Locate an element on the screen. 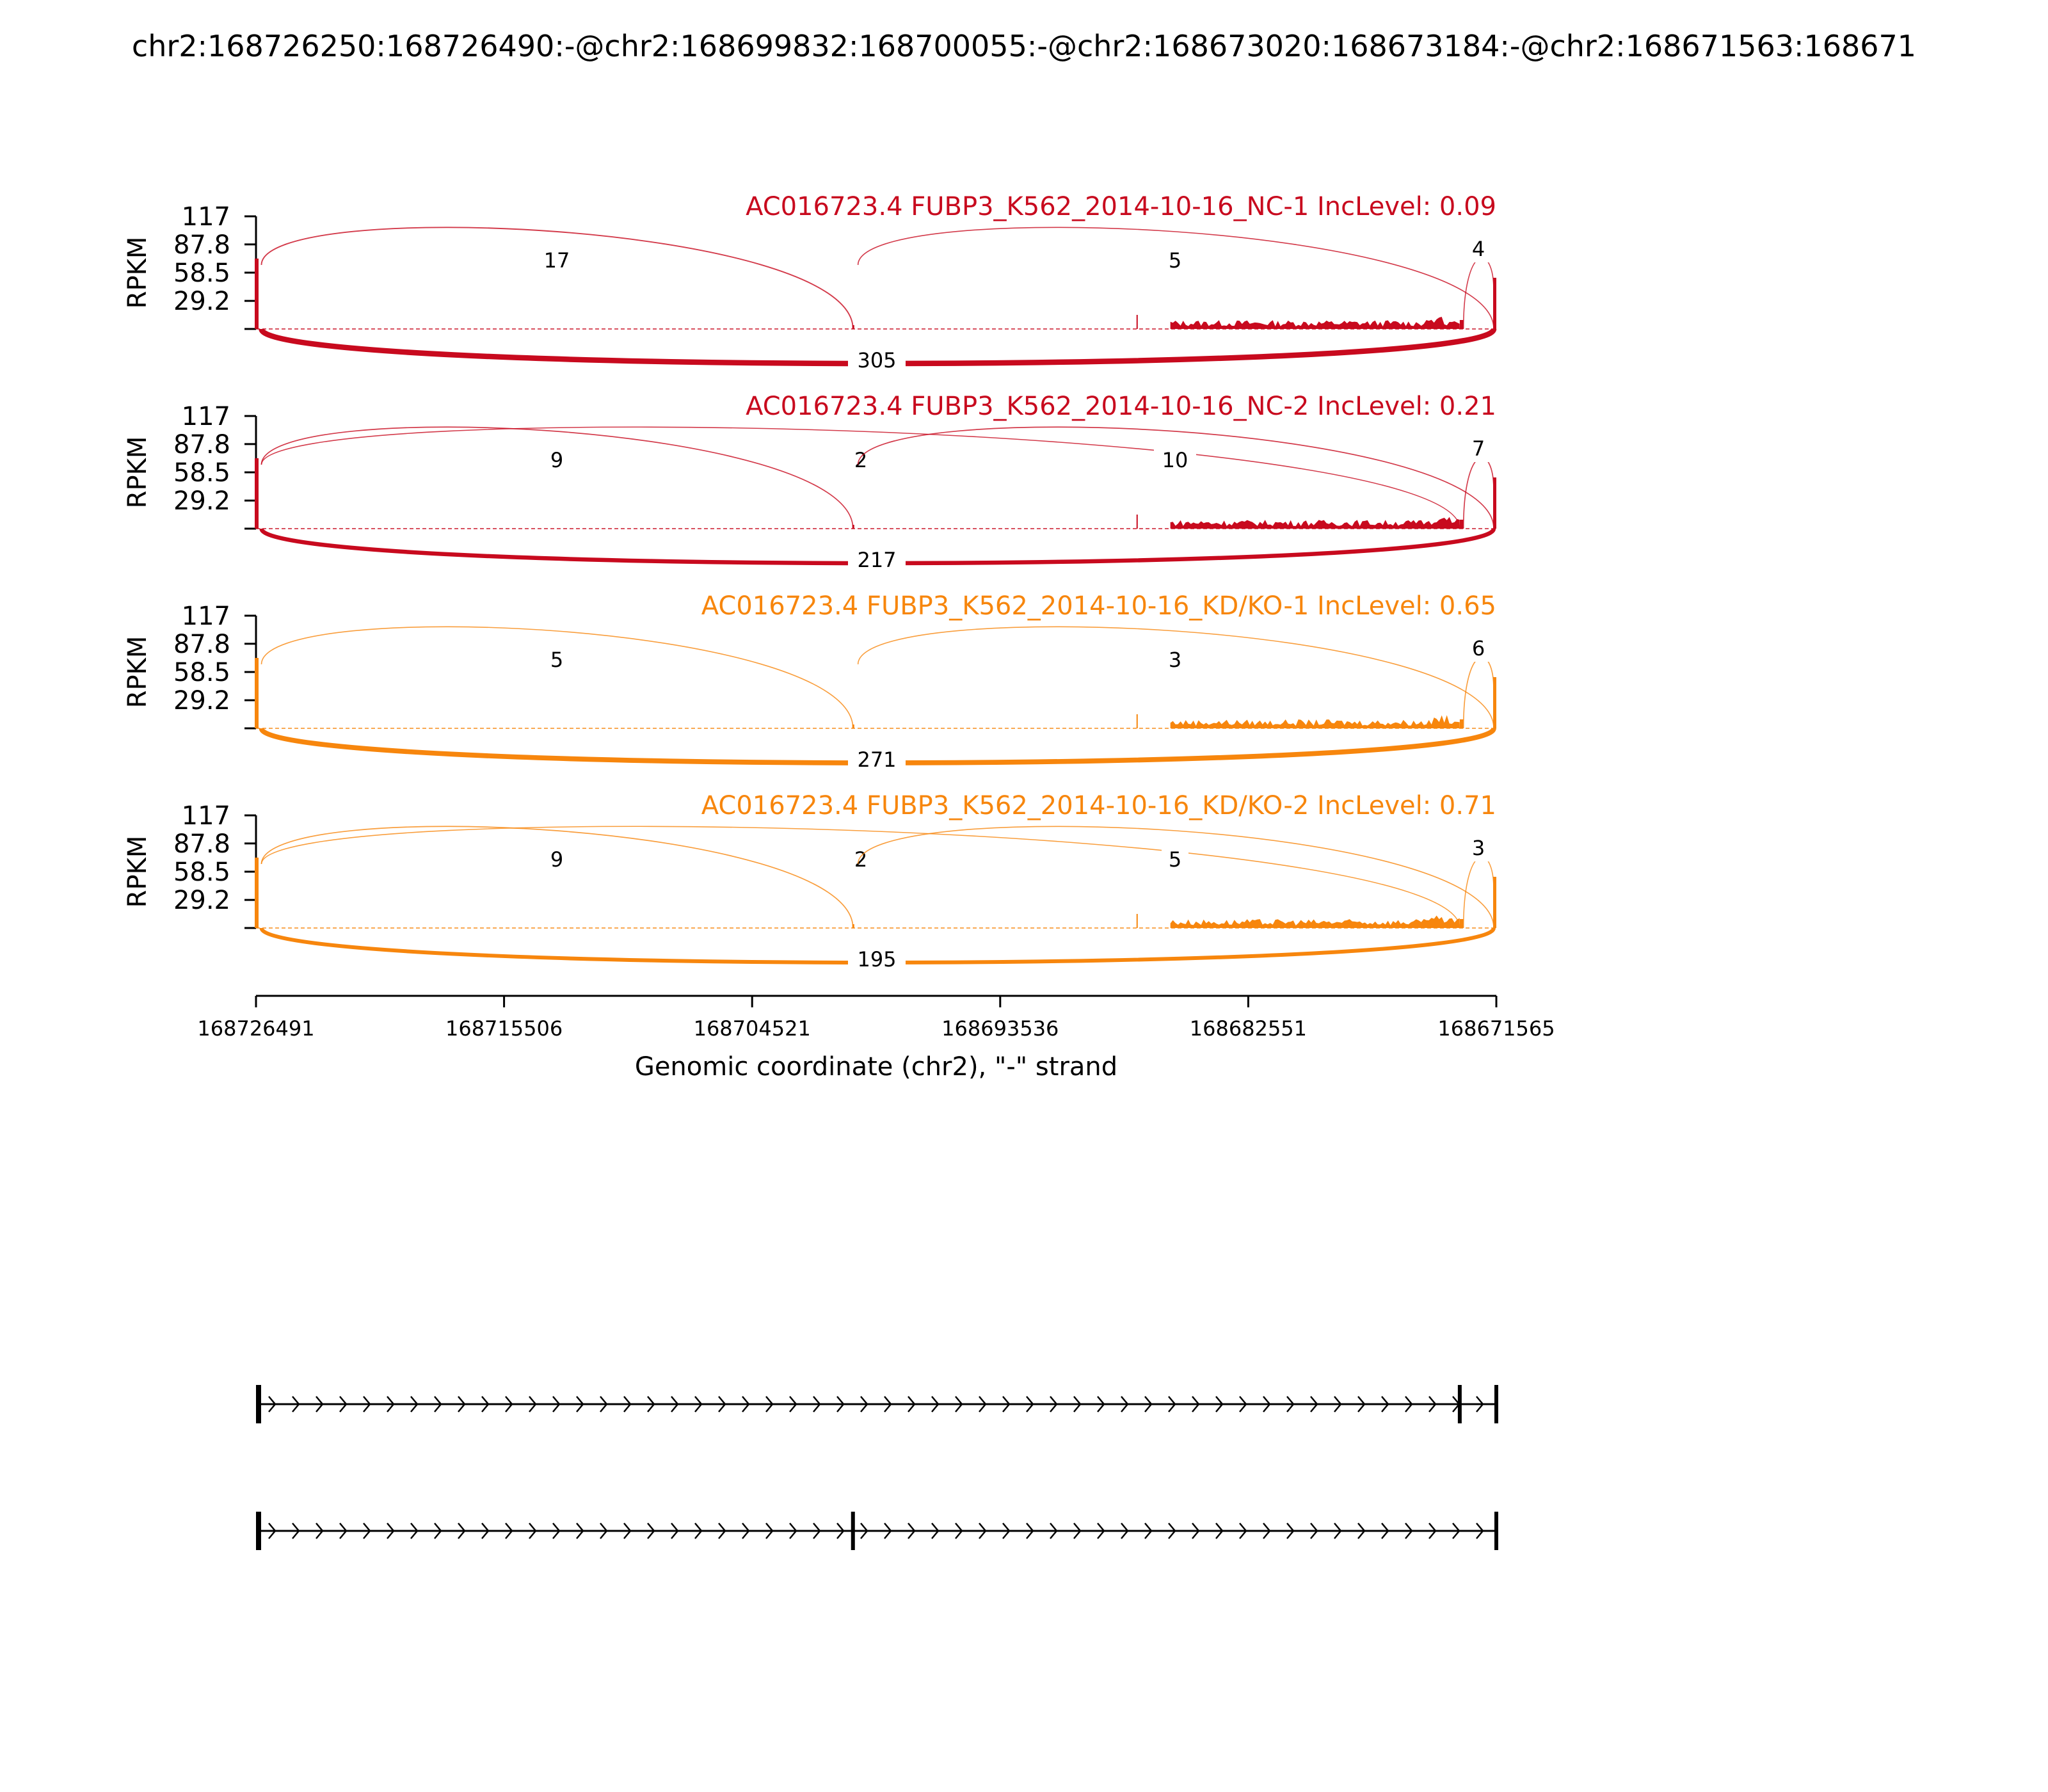 The height and width of the screenshot is (1792, 2048). isoform-track is located at coordinates (877, 1531).